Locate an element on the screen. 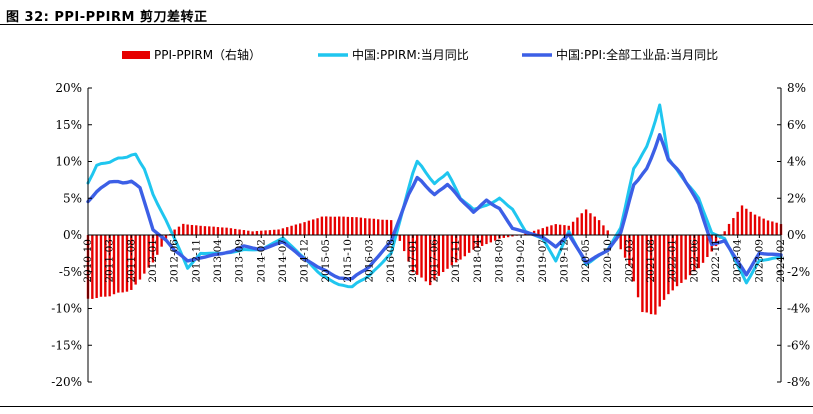 The height and width of the screenshot is (414, 813). x-tick-label-0: 2010-10 is located at coordinates (88, 261).